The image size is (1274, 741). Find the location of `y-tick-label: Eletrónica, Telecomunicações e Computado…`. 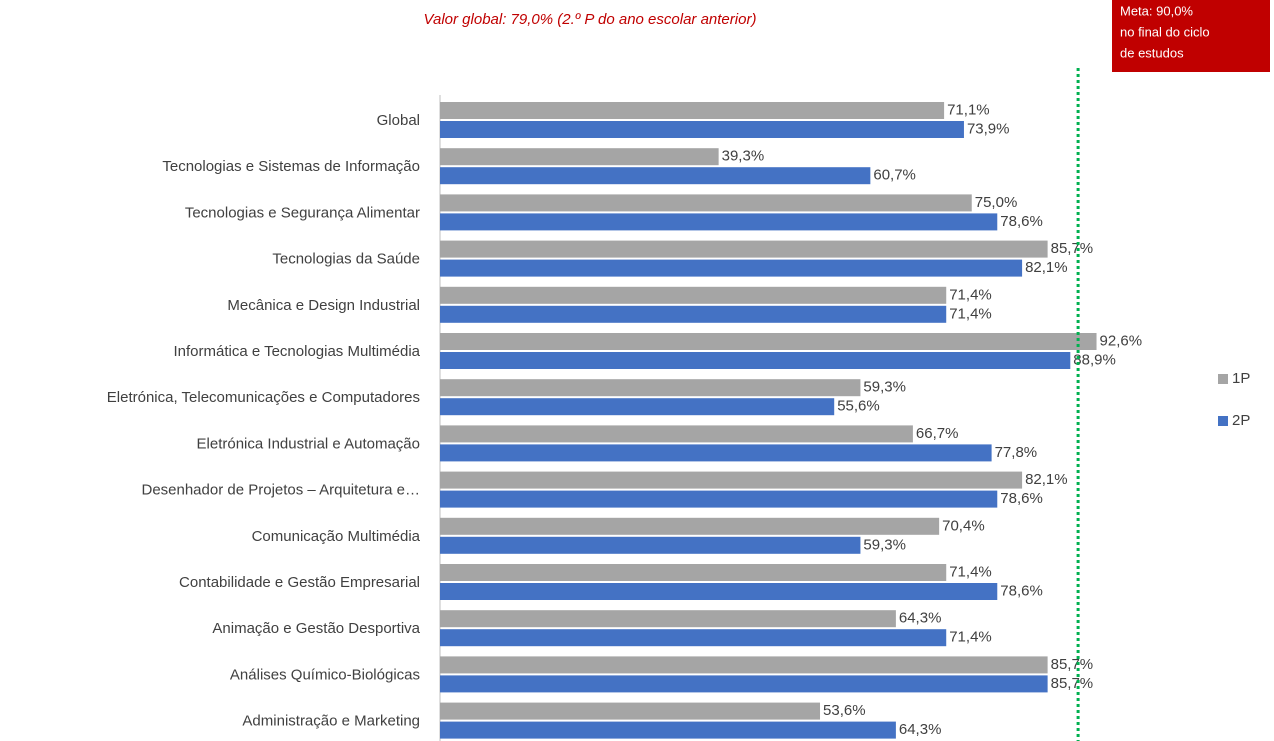

y-tick-label: Eletrónica, Telecomunicações e Computado… is located at coordinates (263, 397).